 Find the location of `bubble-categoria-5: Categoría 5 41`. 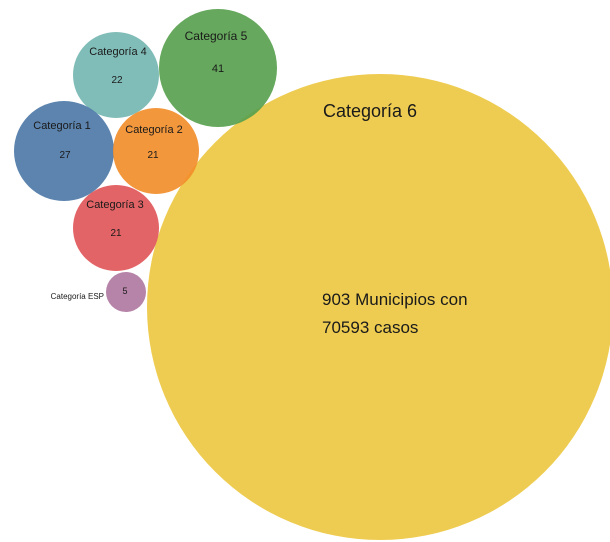

bubble-categoria-5: Categoría 5 41 is located at coordinates (218, 68).